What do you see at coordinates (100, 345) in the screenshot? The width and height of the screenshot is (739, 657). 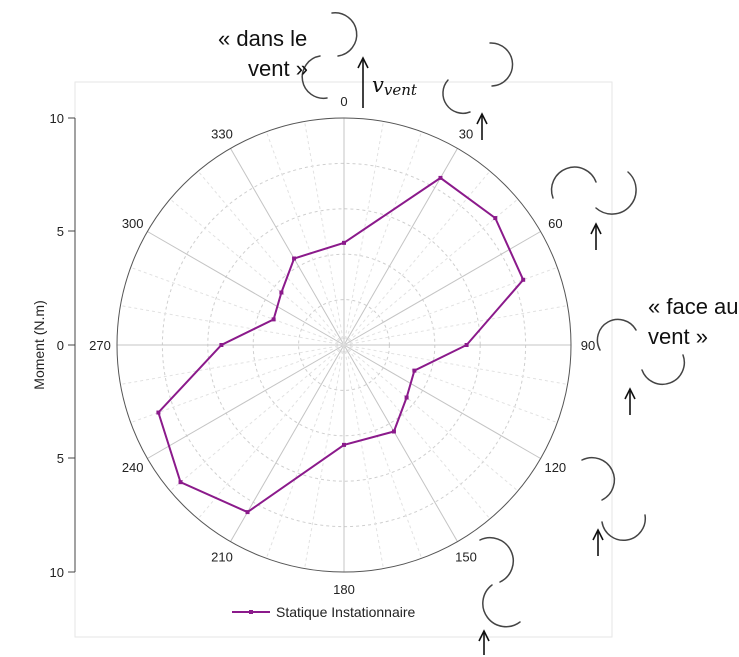 I see `angle-tick-label: 270` at bounding box center [100, 345].